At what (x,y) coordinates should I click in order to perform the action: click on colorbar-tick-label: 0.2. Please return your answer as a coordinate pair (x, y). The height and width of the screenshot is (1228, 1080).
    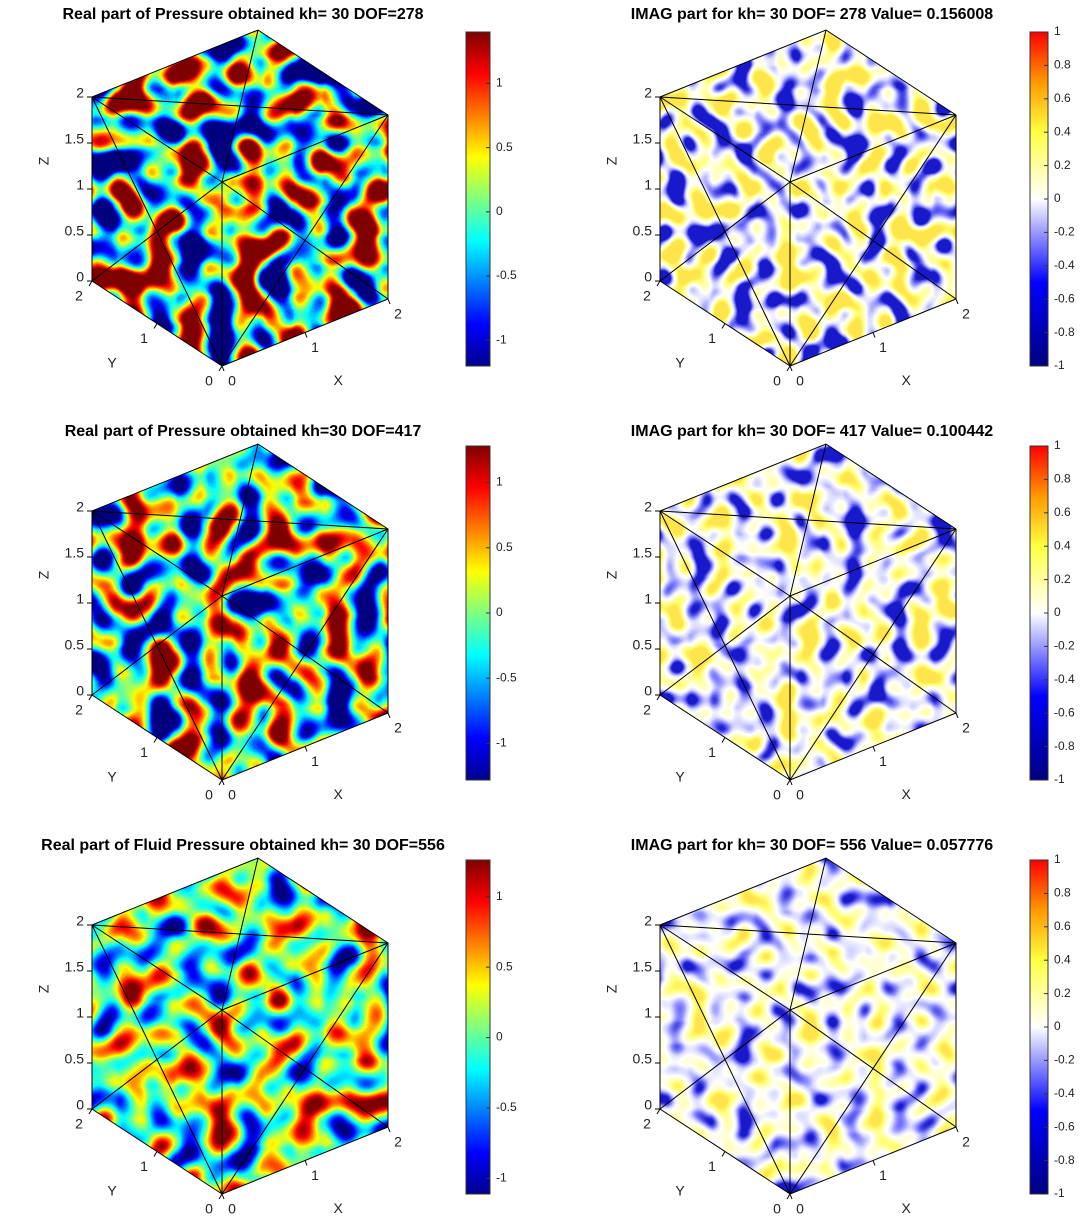
    Looking at the image, I should click on (1062, 993).